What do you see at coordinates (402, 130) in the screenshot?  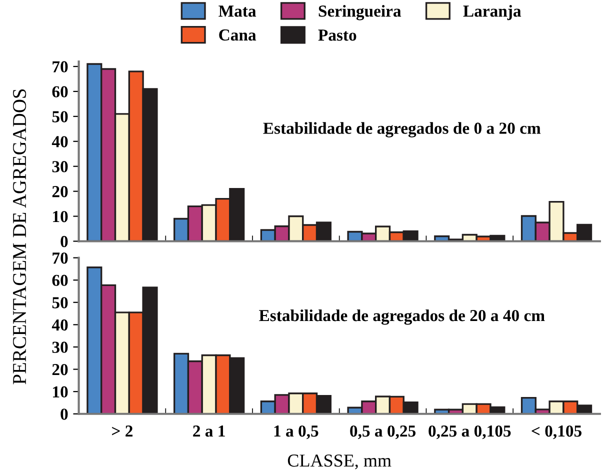 I see `annotation: Estabilidade de agregados de 0 a 20 cm` at bounding box center [402, 130].